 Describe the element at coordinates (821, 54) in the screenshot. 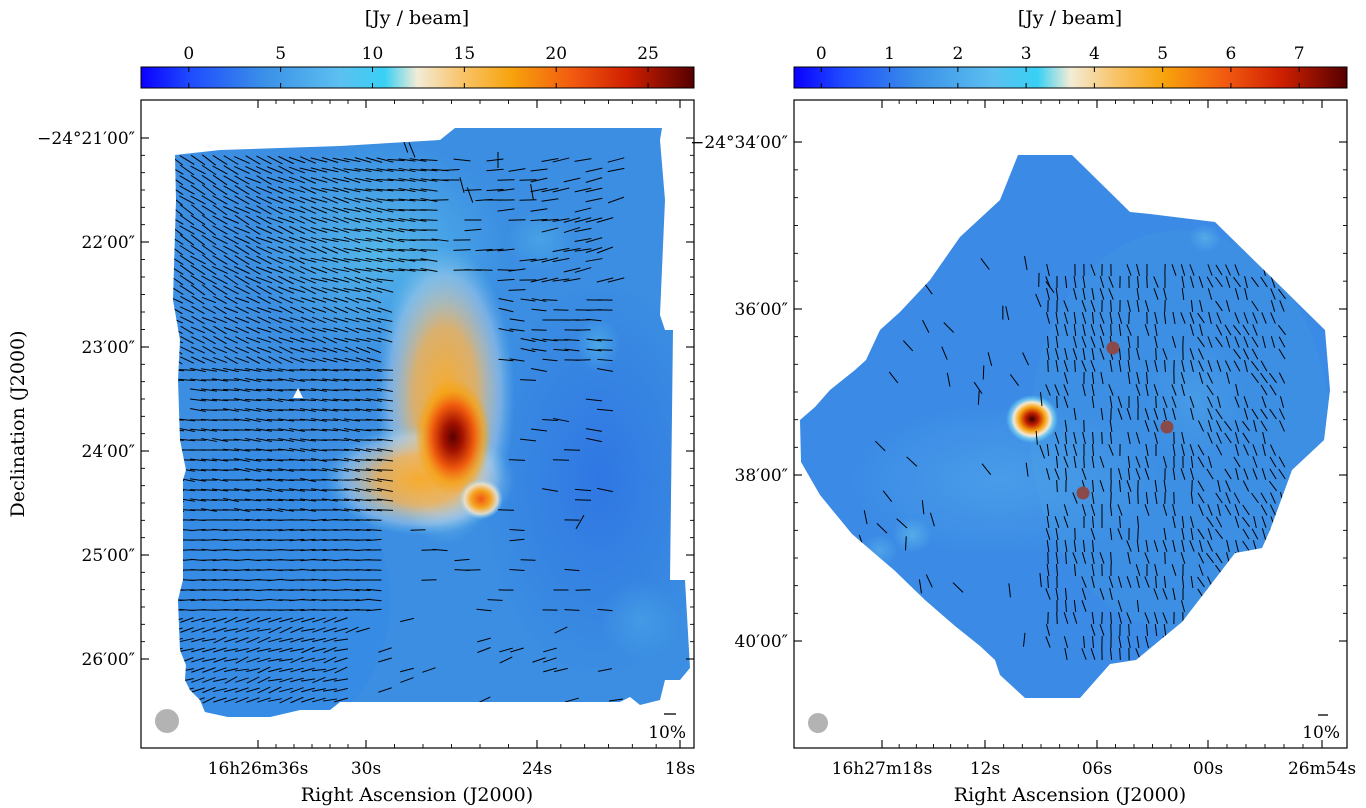

I see `right-colorbar-tick-label: 0` at that location.